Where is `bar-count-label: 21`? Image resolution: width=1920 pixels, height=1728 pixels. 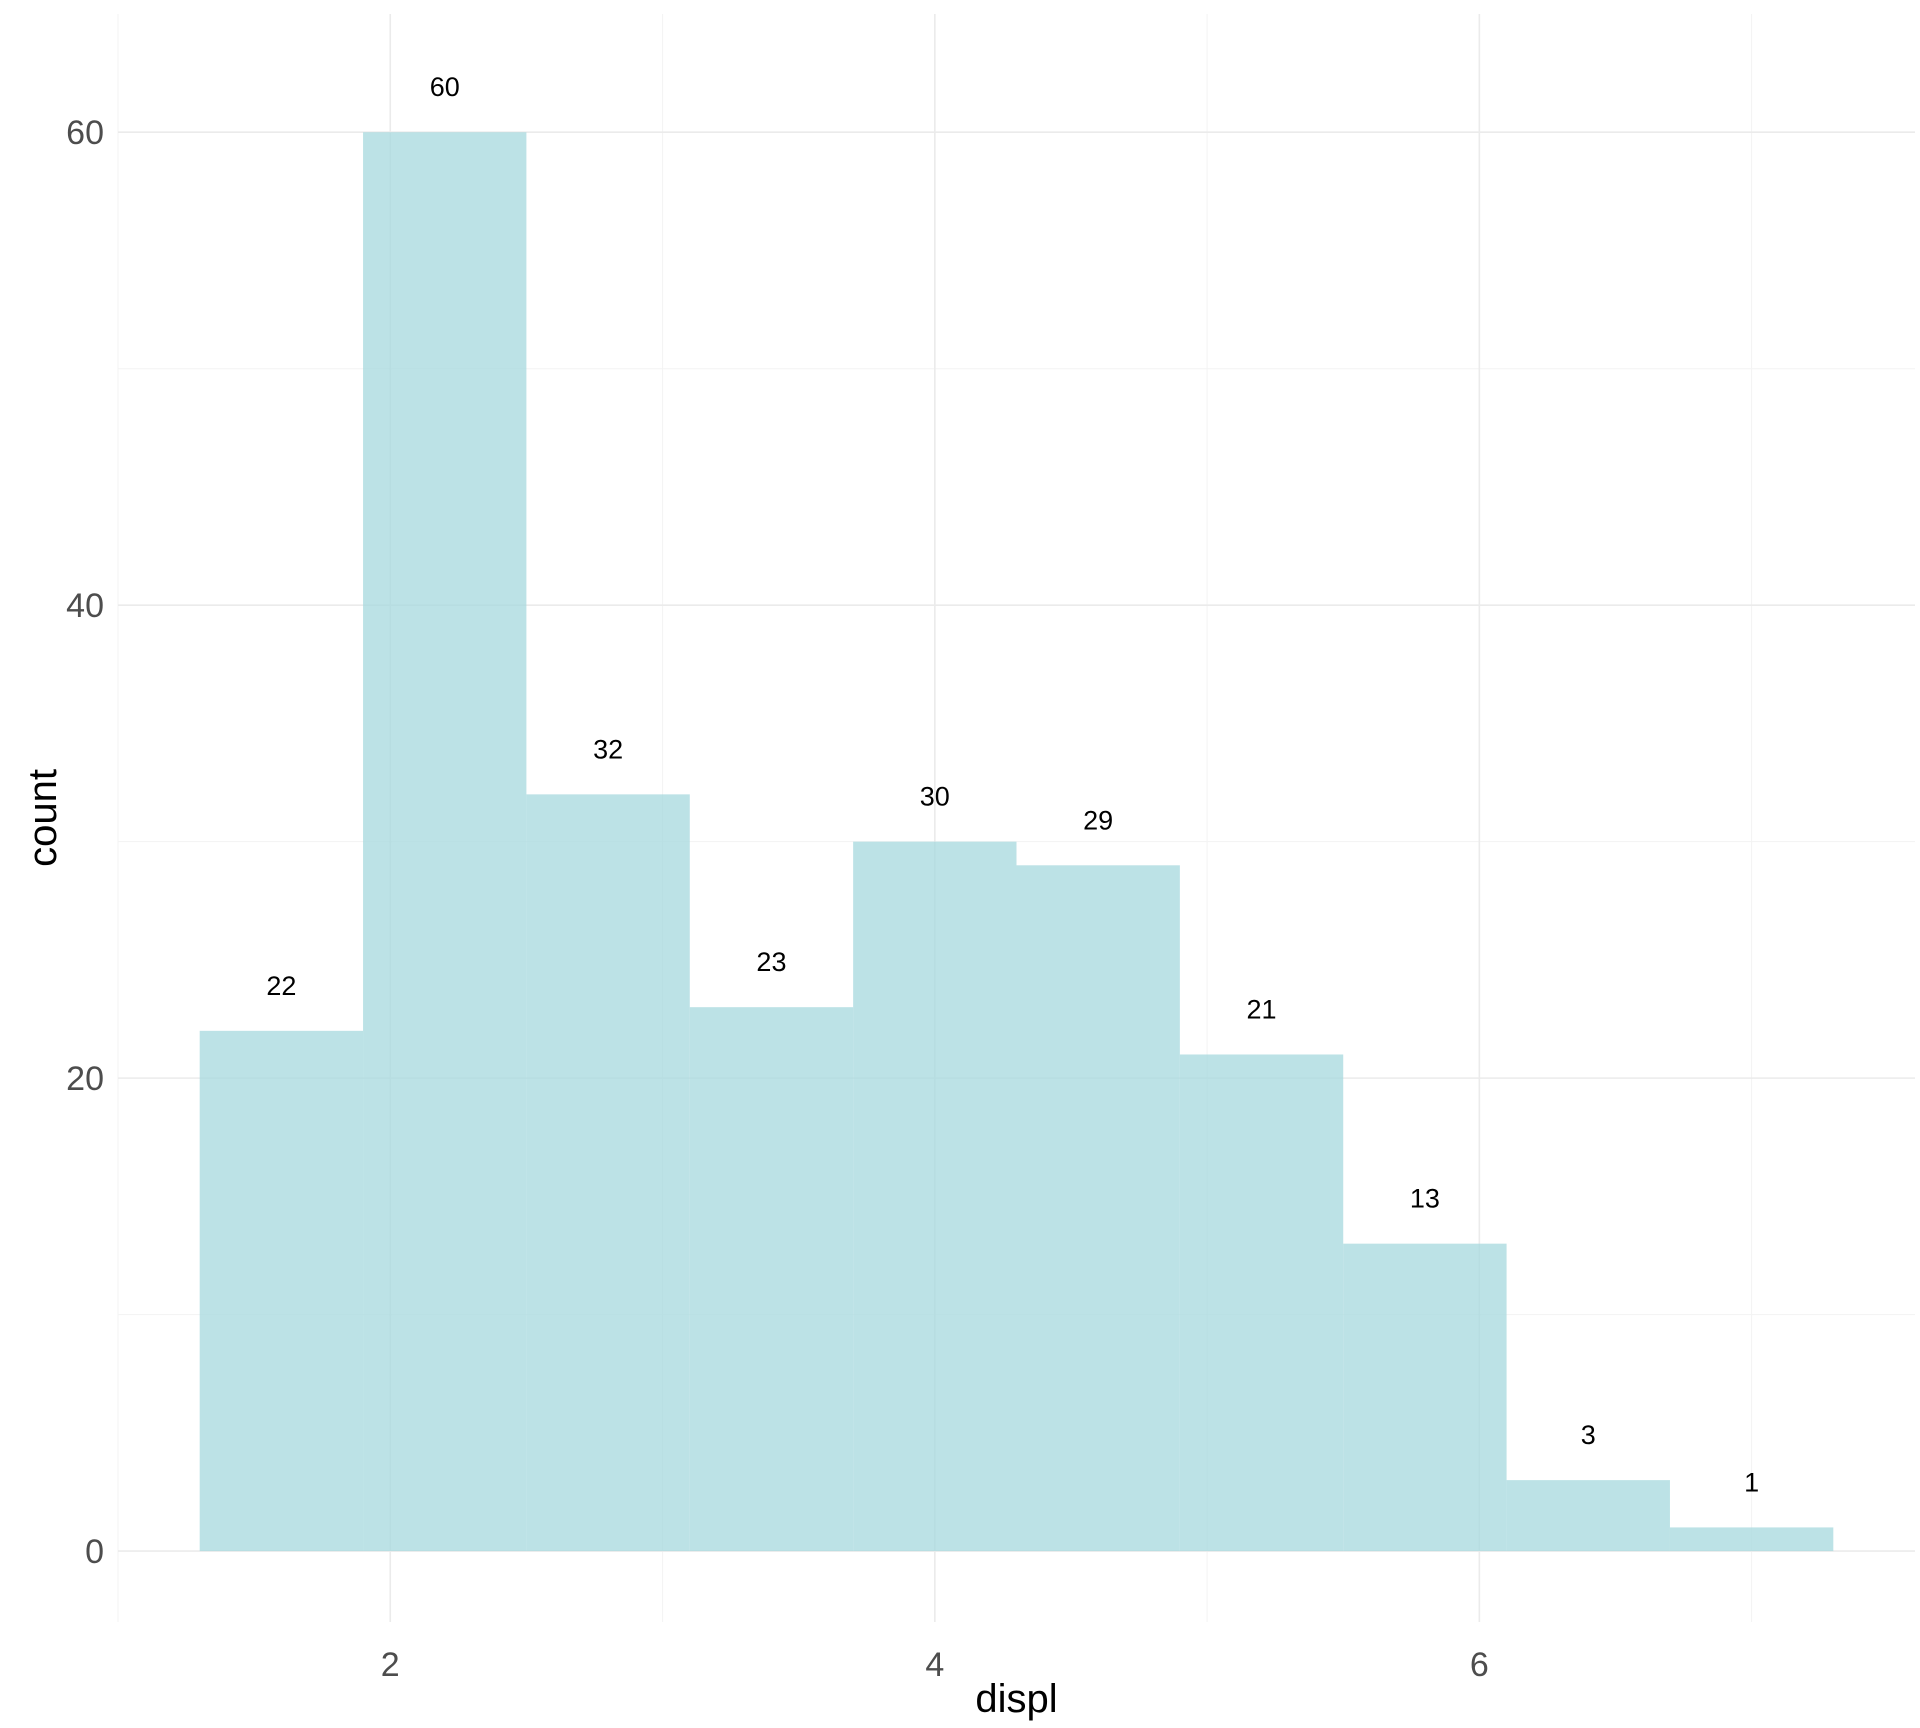 bar-count-label: 21 is located at coordinates (1262, 1009).